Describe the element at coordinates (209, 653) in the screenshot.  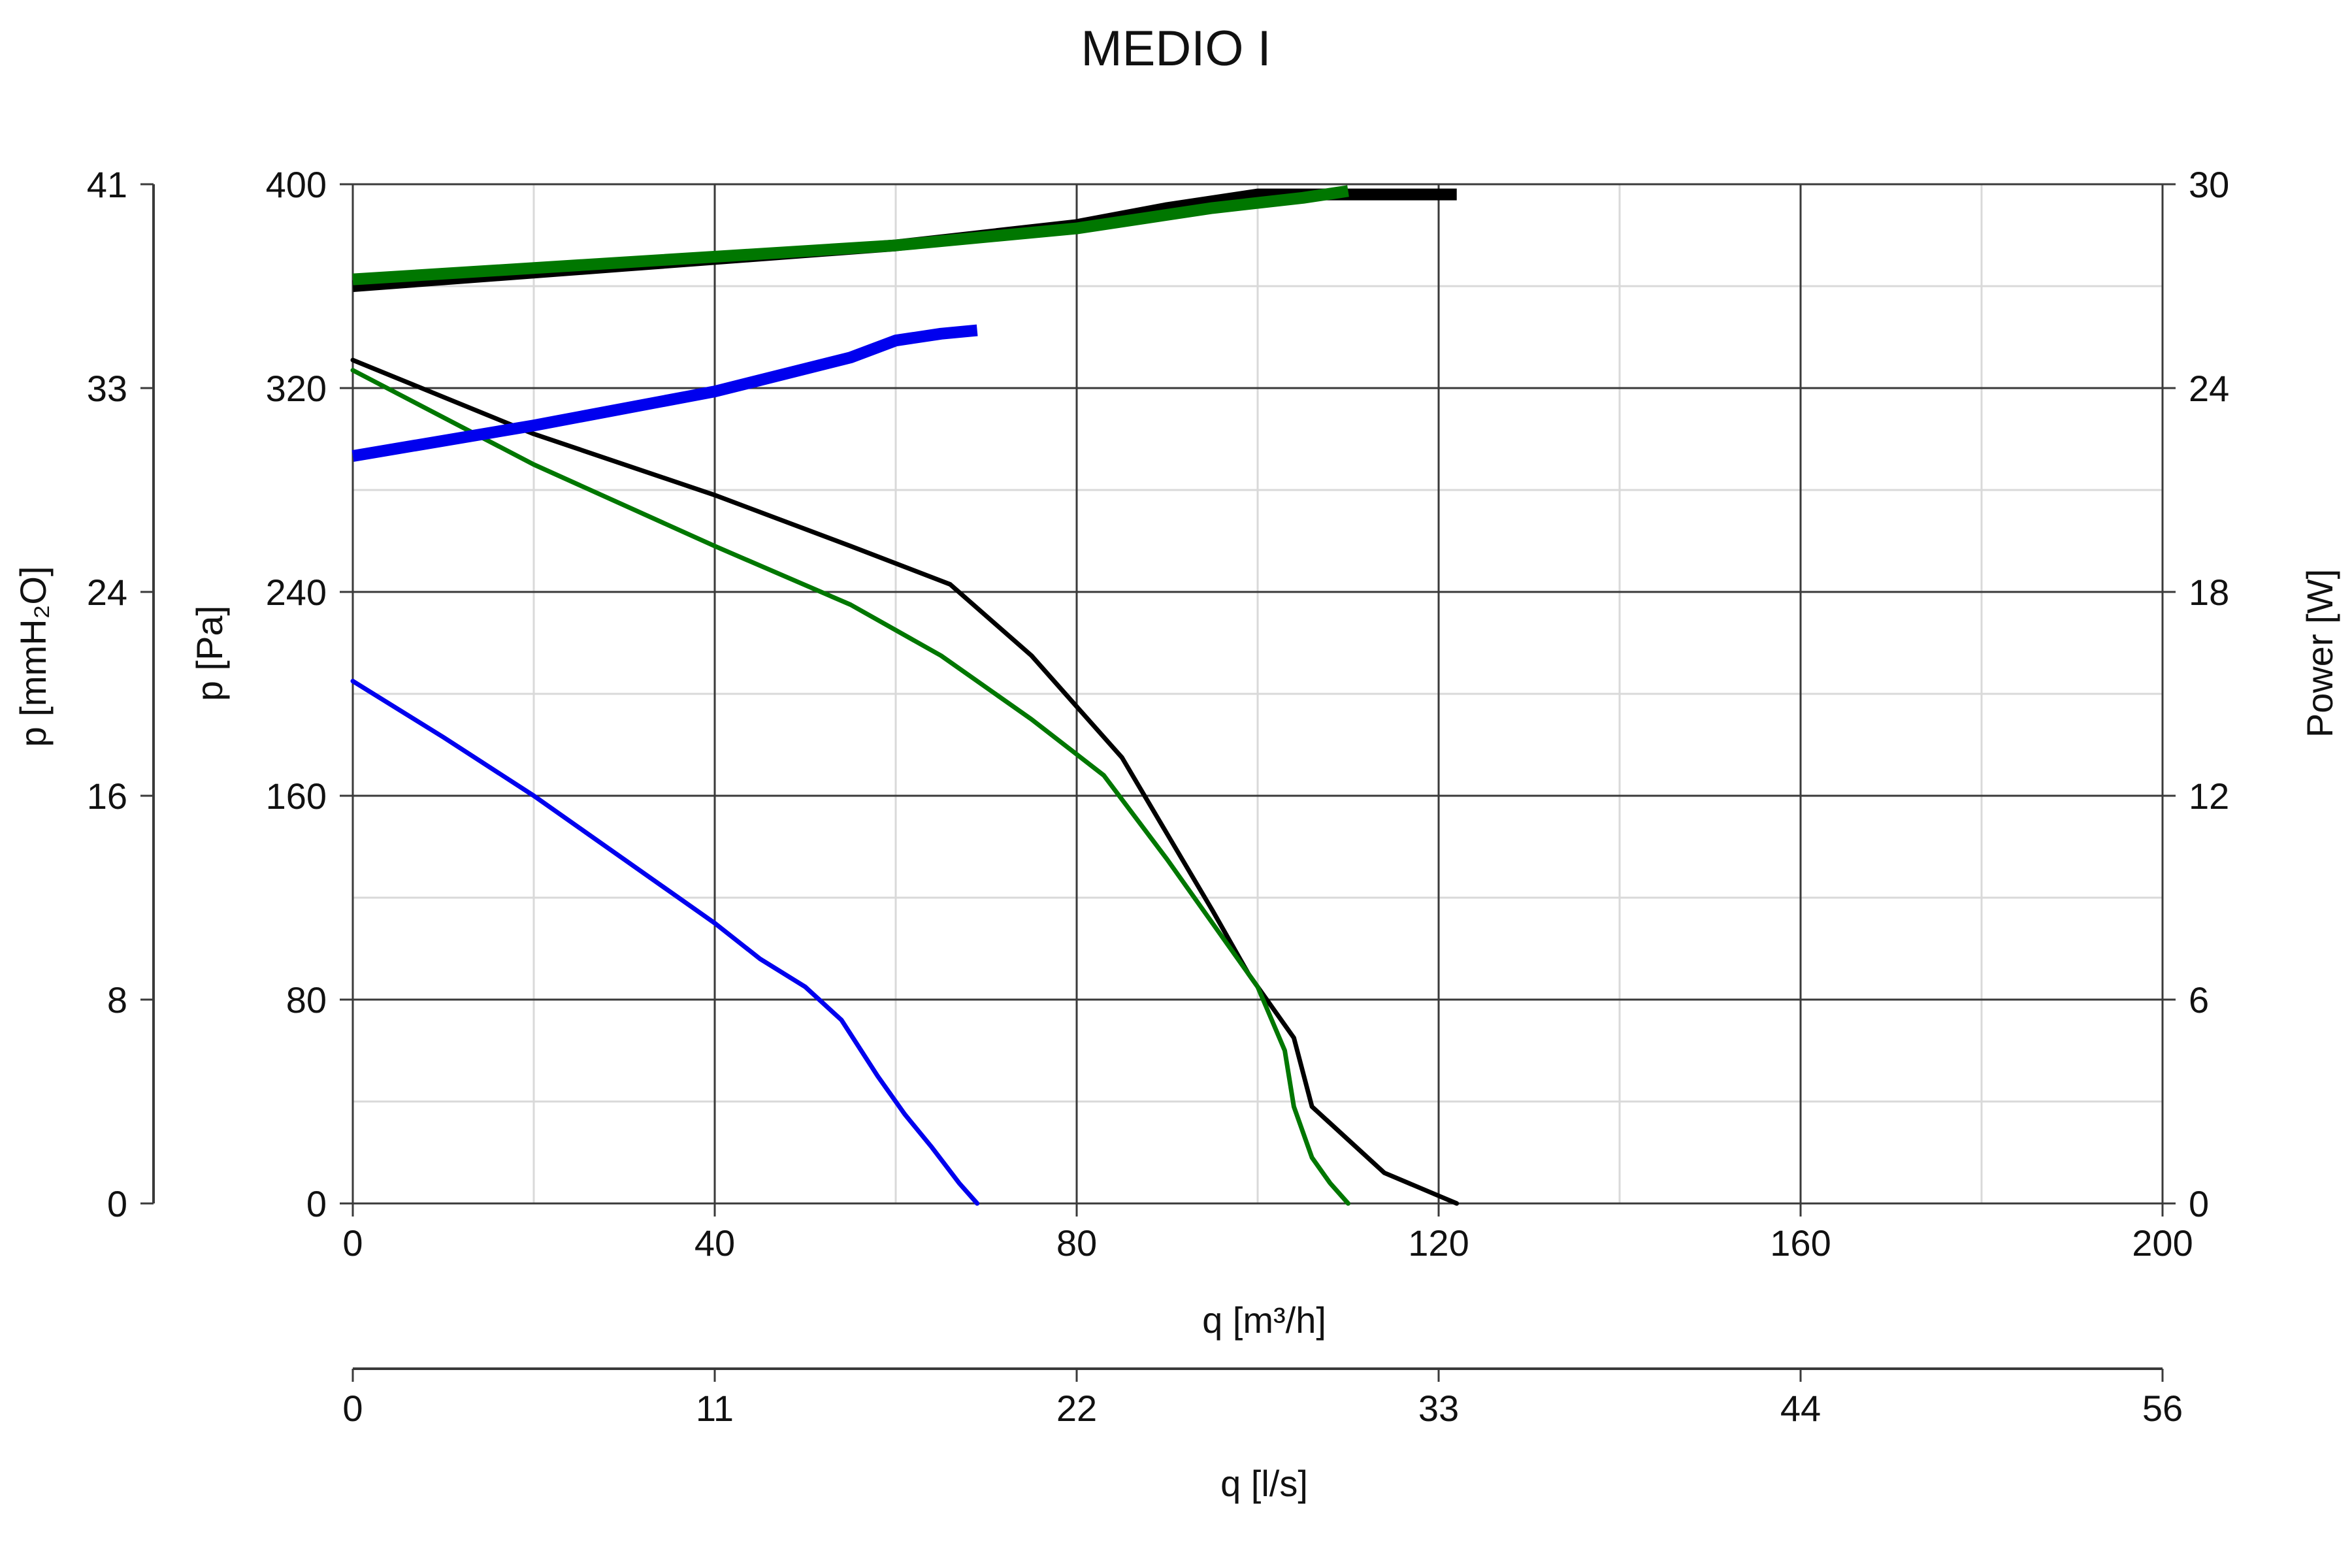
I see `y-left-axis-title: p [Pa]` at that location.